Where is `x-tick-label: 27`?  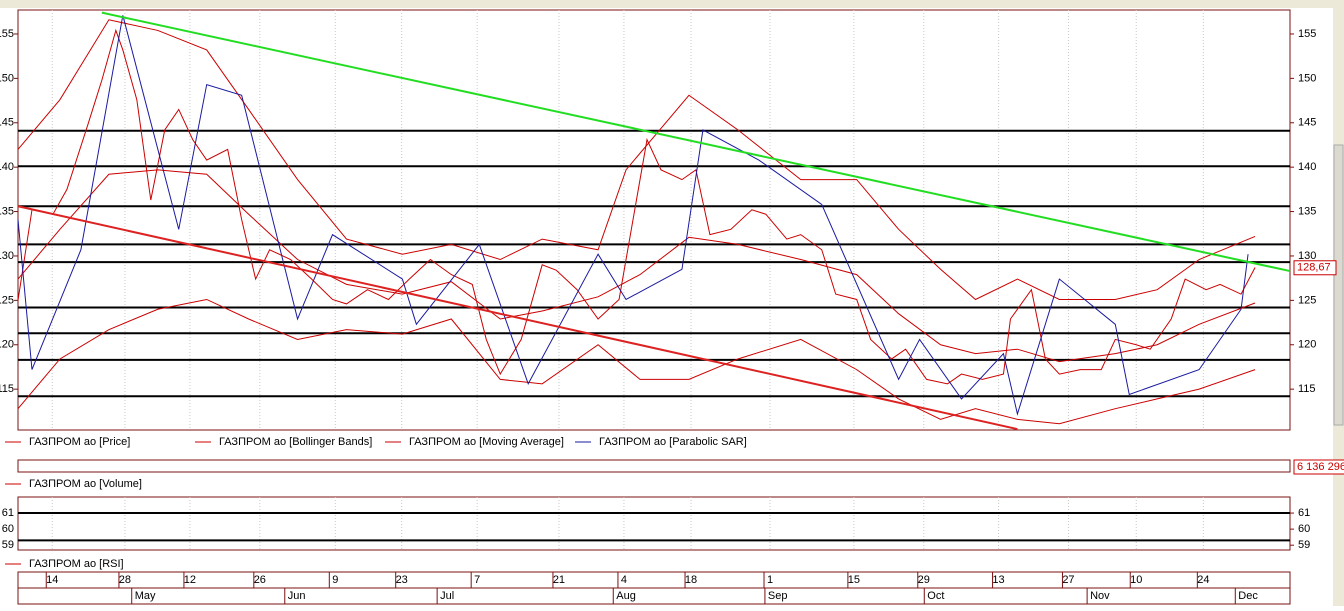 x-tick-label: 27 is located at coordinates (1068, 580).